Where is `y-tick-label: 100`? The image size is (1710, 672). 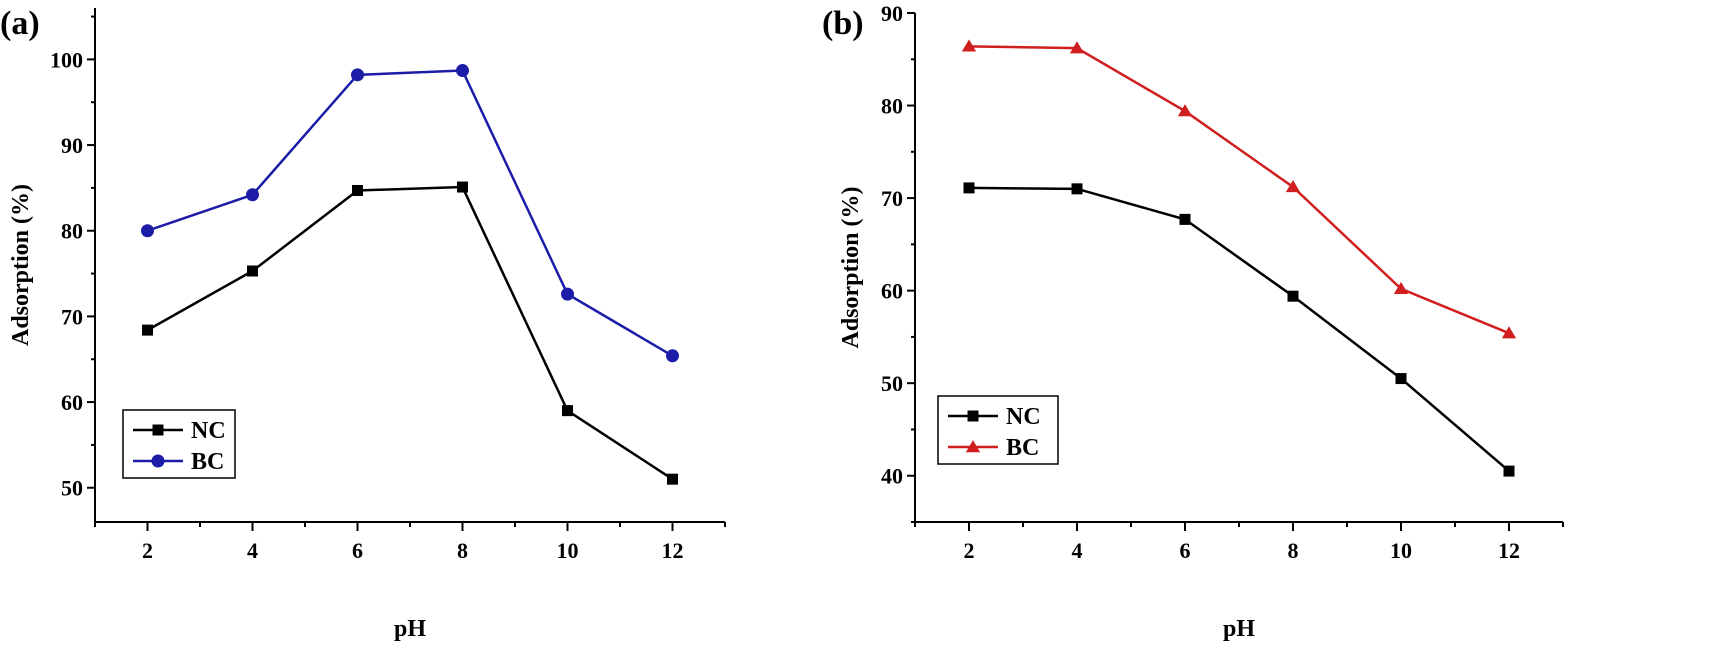 y-tick-label: 100 is located at coordinates (66, 59).